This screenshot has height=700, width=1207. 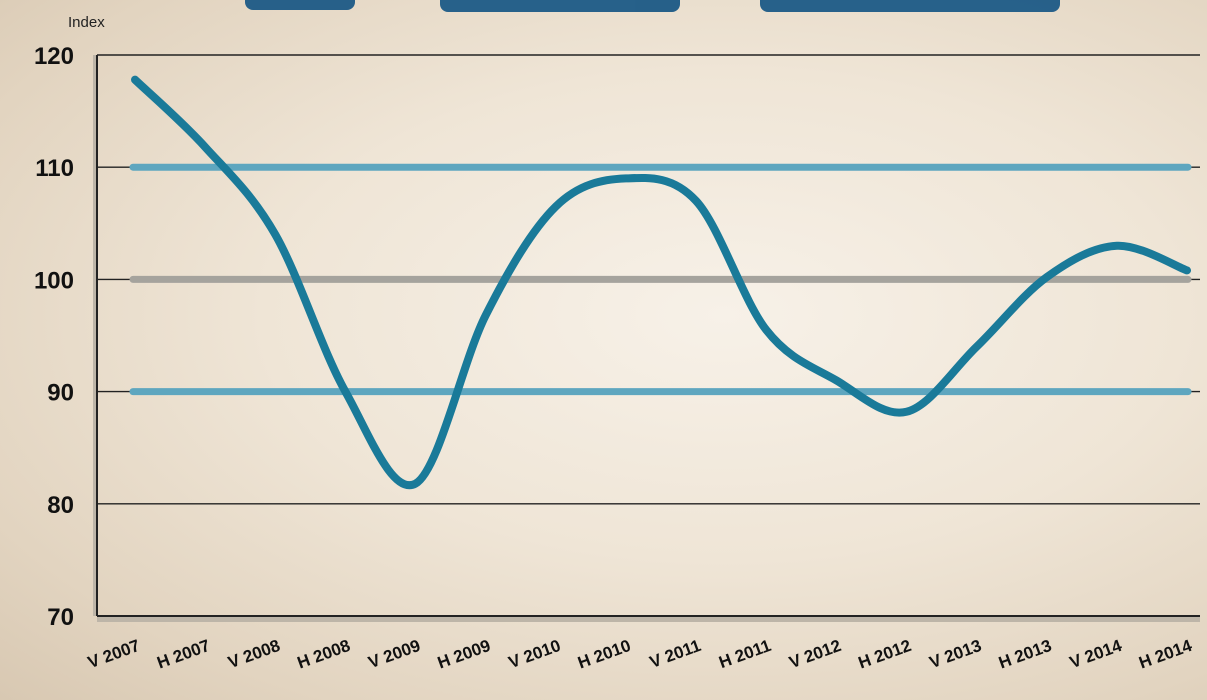 What do you see at coordinates (95, 335) in the screenshot?
I see `y-axis-shadow` at bounding box center [95, 335].